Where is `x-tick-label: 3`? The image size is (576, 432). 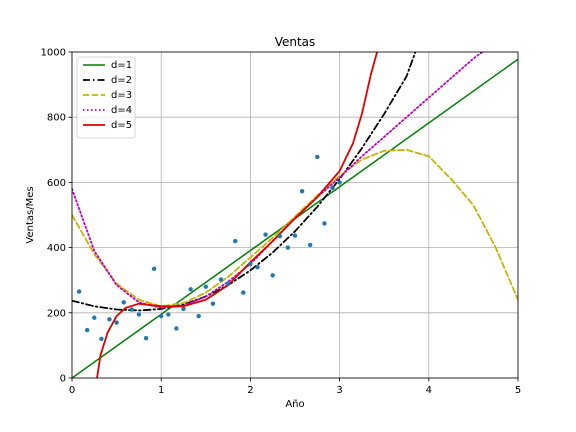 x-tick-label: 3 is located at coordinates (339, 390).